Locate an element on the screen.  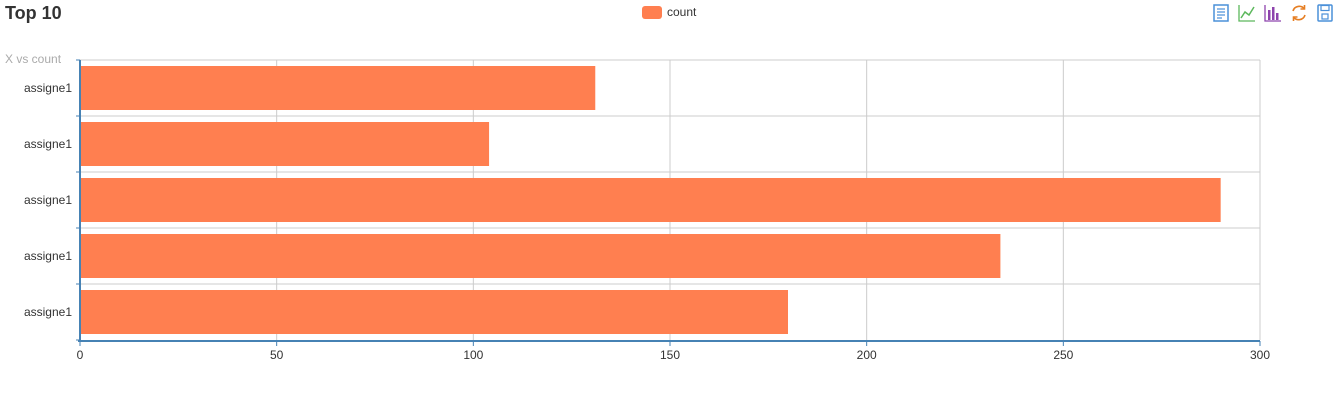
toolbox is located at coordinates (1273, 13).